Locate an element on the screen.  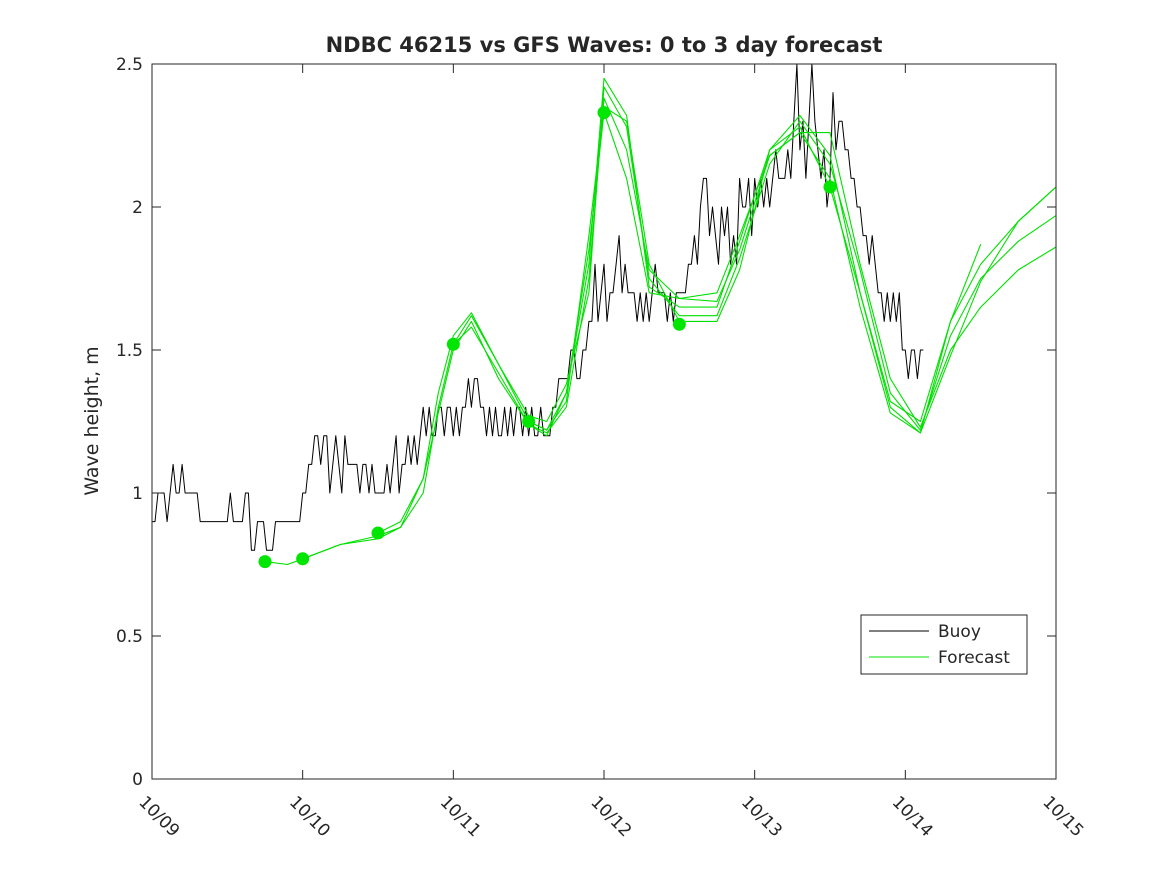
legend: Buoy Forecast is located at coordinates (944, 644).